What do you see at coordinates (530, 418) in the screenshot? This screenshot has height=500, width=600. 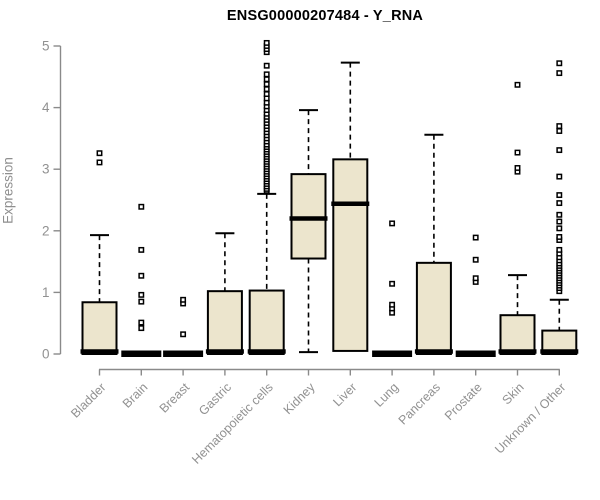 I see `x-tick-label: Unknown / Other` at bounding box center [530, 418].